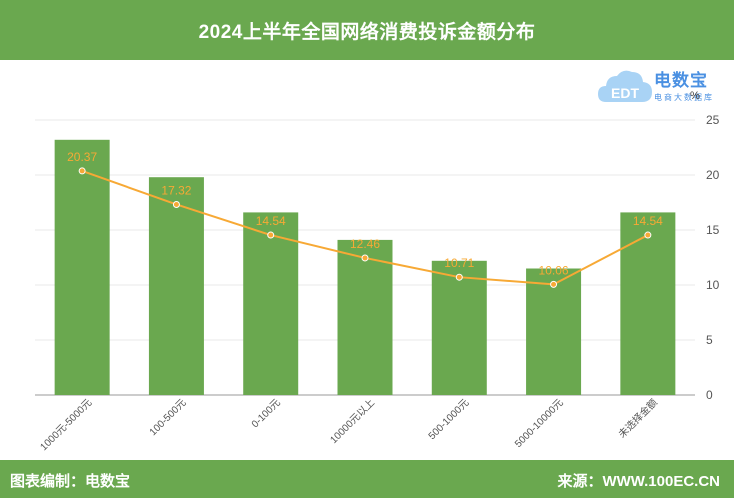  I want to click on x-tick-label: 5000-10000元, so click(539, 423).